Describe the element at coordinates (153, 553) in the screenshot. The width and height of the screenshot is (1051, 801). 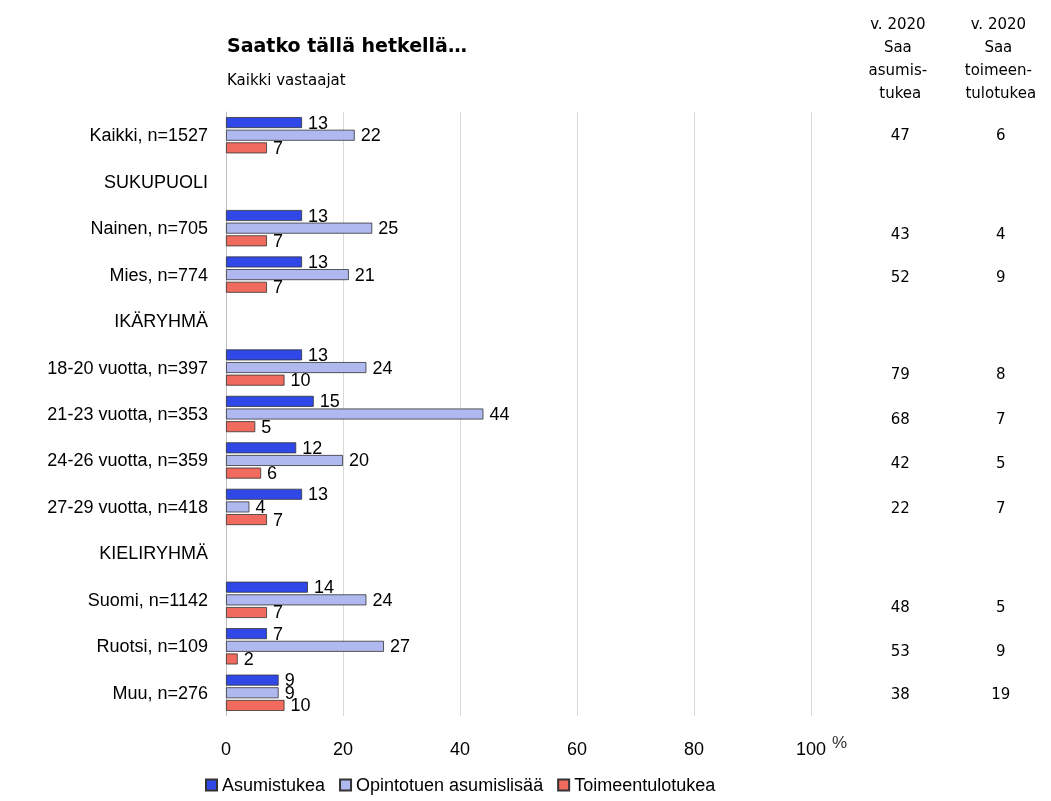
I see `y-tick-label: KIELIRYHMÄ` at that location.